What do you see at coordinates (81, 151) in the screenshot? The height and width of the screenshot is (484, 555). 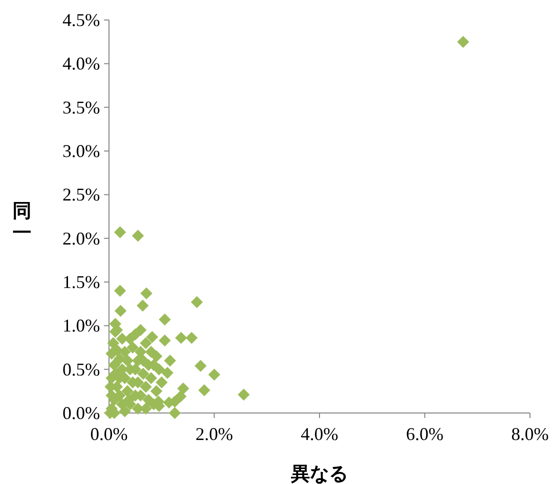 I see `y-tick-label: 3.0%` at bounding box center [81, 151].